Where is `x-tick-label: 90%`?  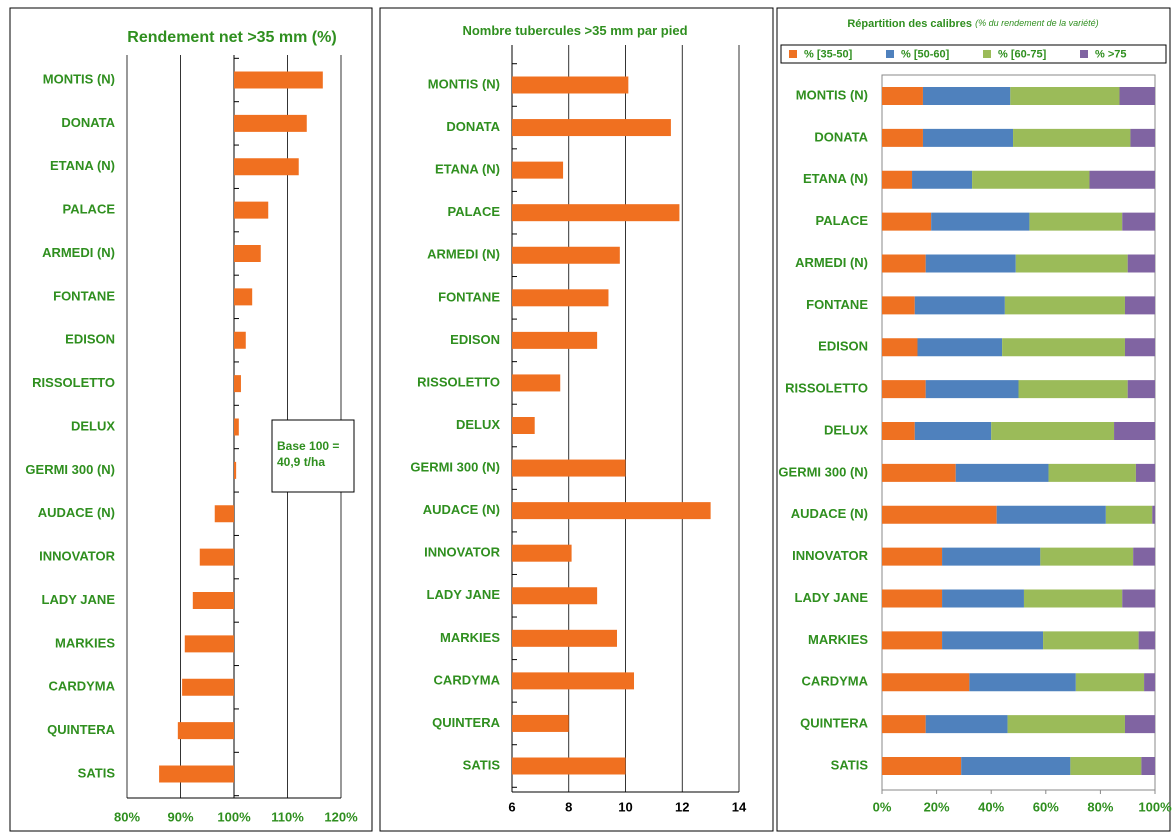 x-tick-label: 90% is located at coordinates (180, 816).